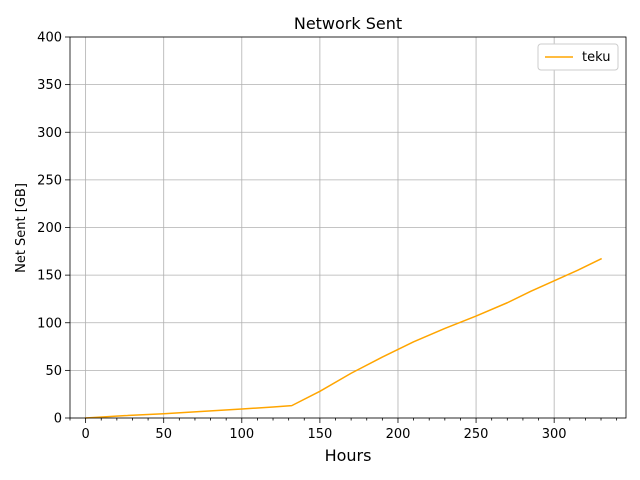  I want to click on y-tick-label: 300, so click(49, 133).